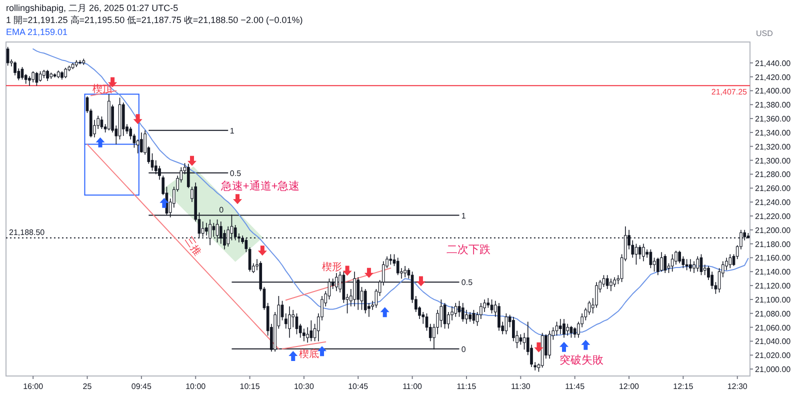 This screenshot has height=406, width=800. I want to click on y-tick-label: 21,340.00, so click(773, 133).